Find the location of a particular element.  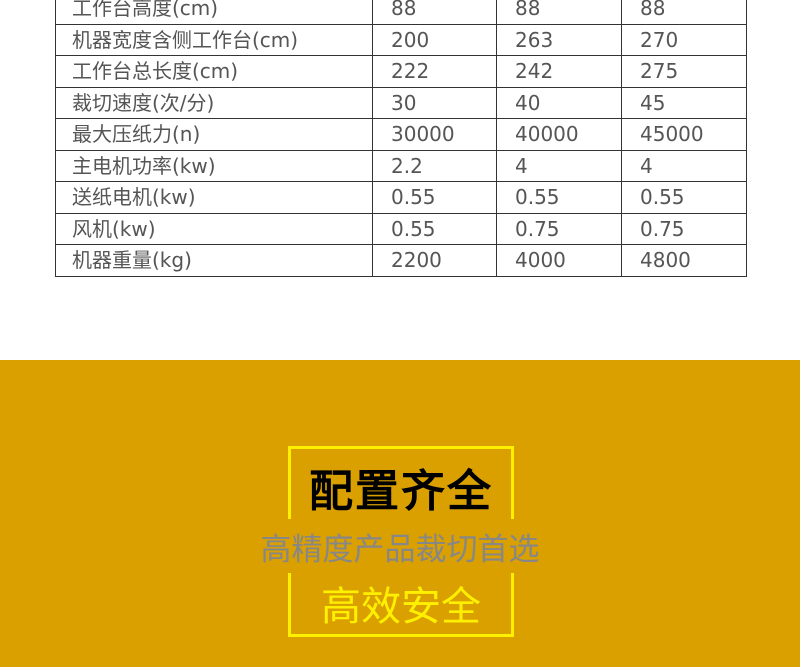

table-row: 裁切速度(次/分) 30 40 45 is located at coordinates (401, 102).